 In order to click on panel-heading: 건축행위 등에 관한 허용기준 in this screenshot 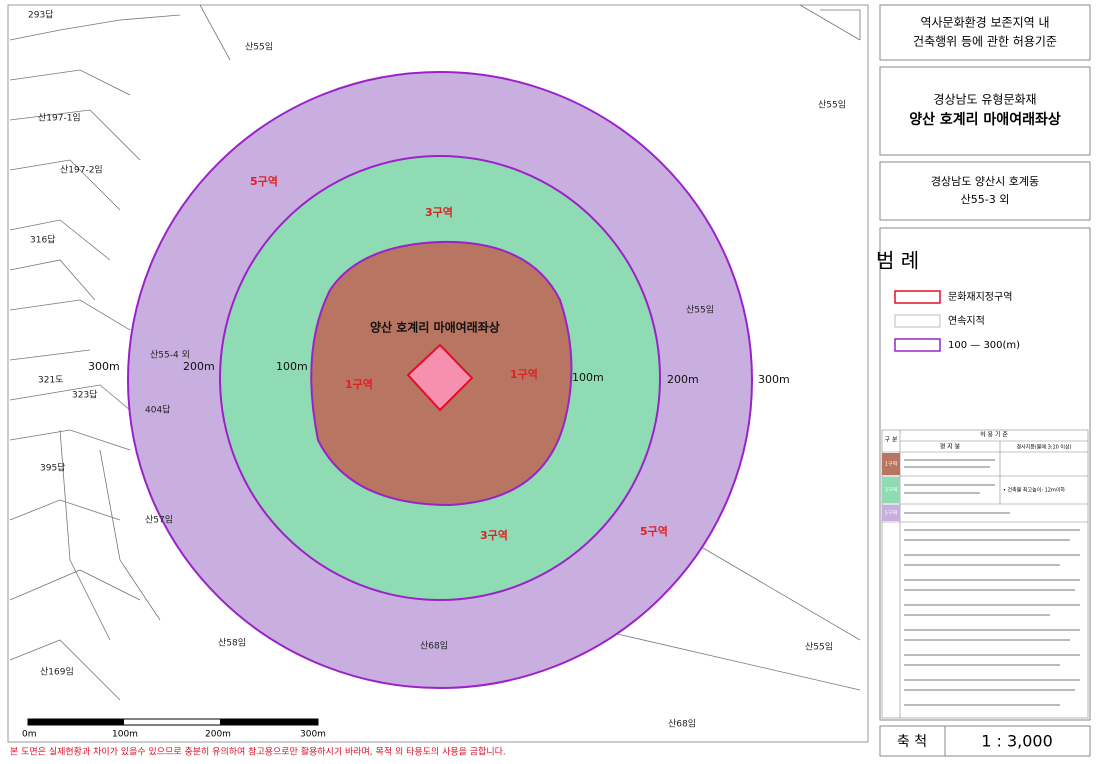, I will do `click(985, 41)`.